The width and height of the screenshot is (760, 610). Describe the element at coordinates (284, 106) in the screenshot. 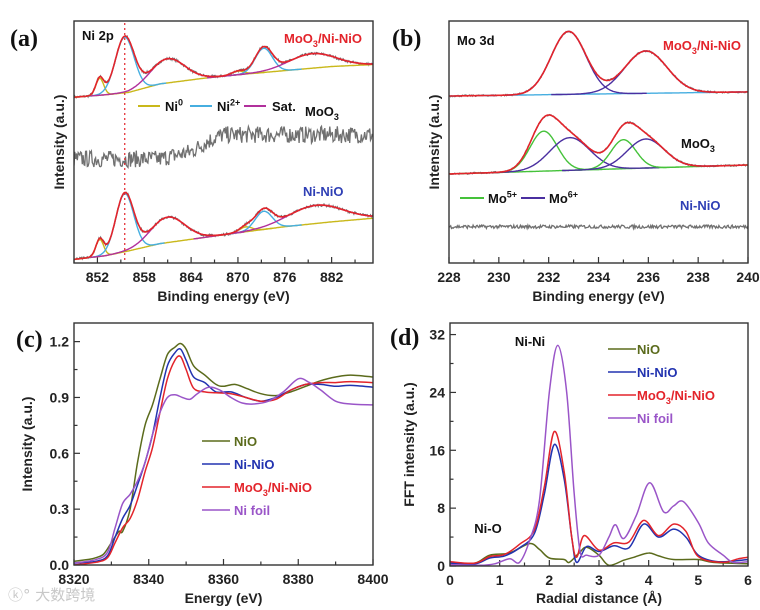

I see `legend-label: Sat.` at that location.